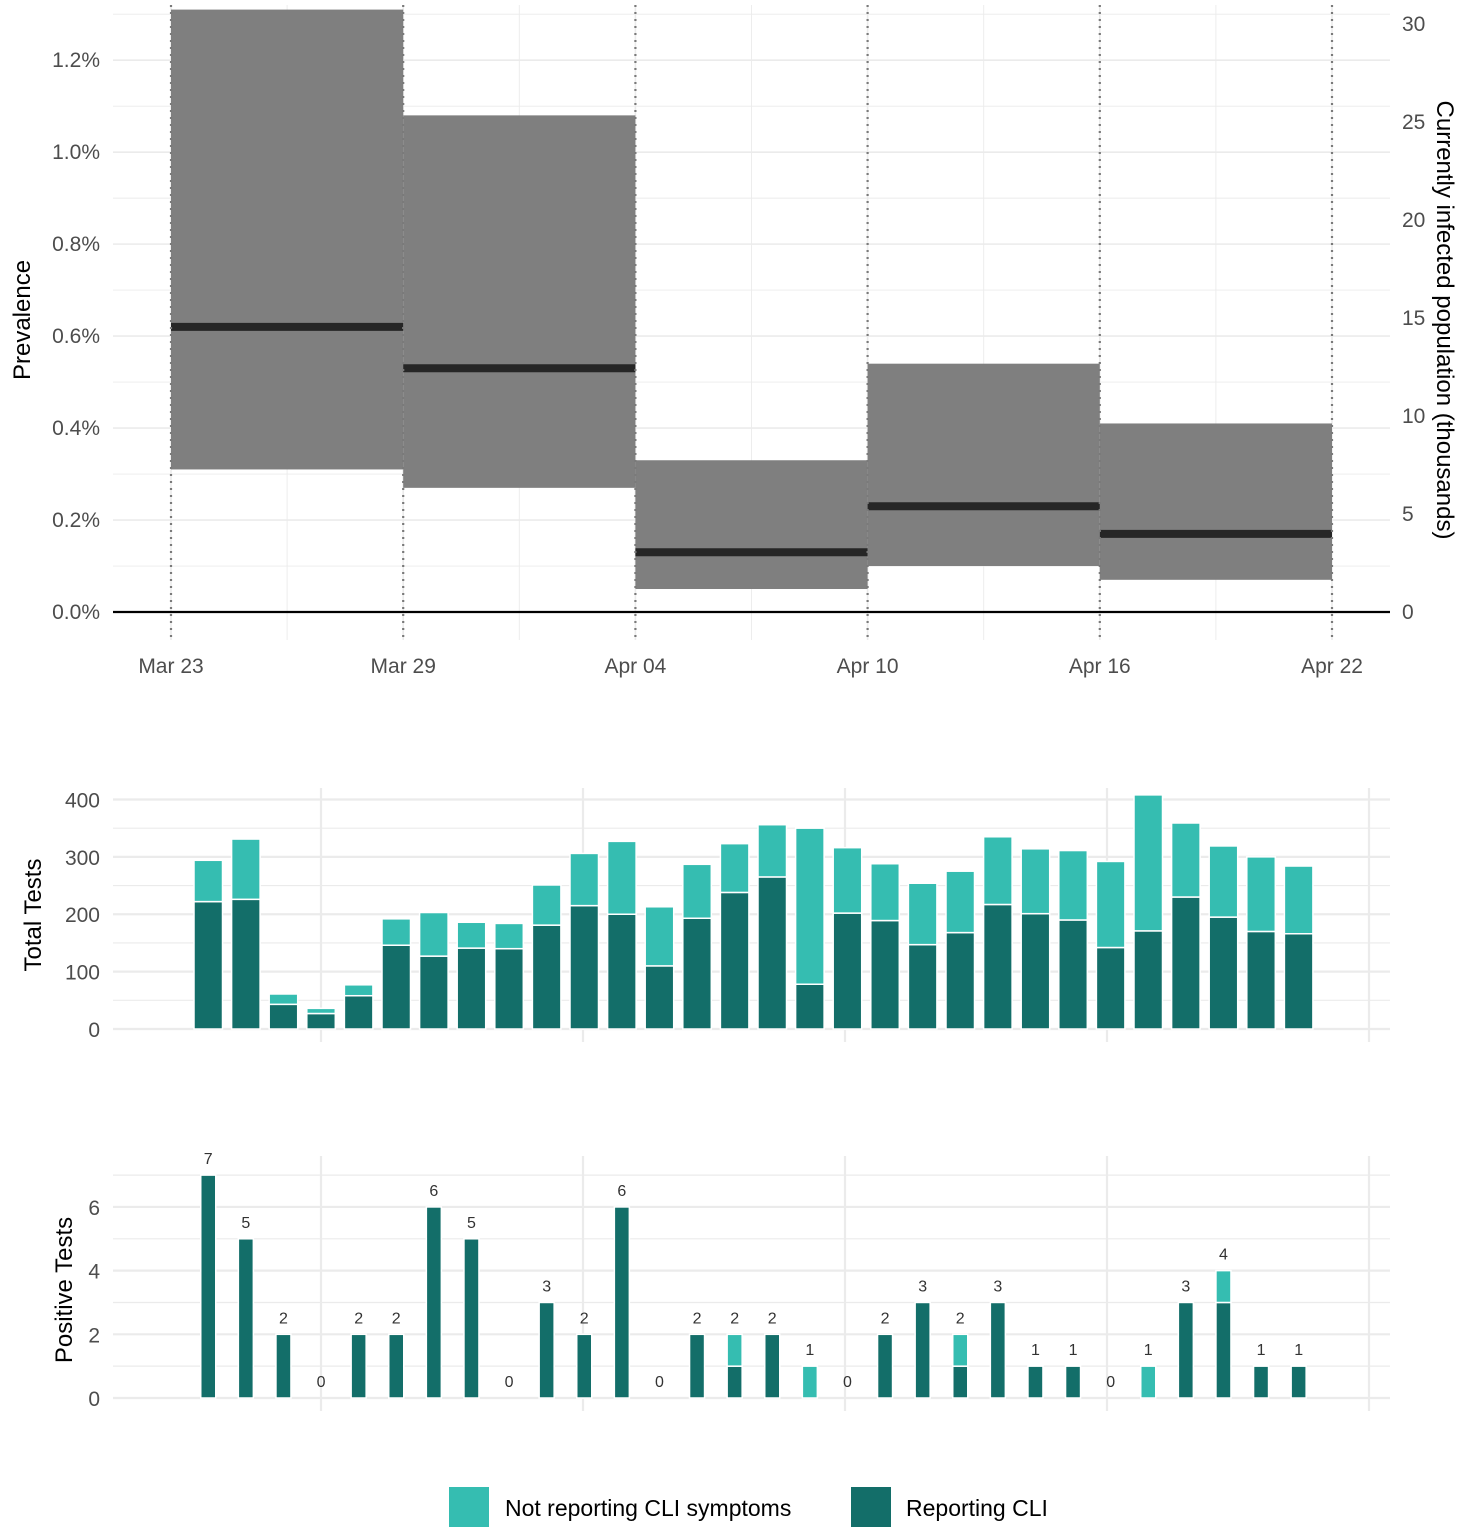 This screenshot has height=1532, width=1478. Describe the element at coordinates (76, 244) in the screenshot. I see `prevalence-y-tick-label: 0.8%` at that location.